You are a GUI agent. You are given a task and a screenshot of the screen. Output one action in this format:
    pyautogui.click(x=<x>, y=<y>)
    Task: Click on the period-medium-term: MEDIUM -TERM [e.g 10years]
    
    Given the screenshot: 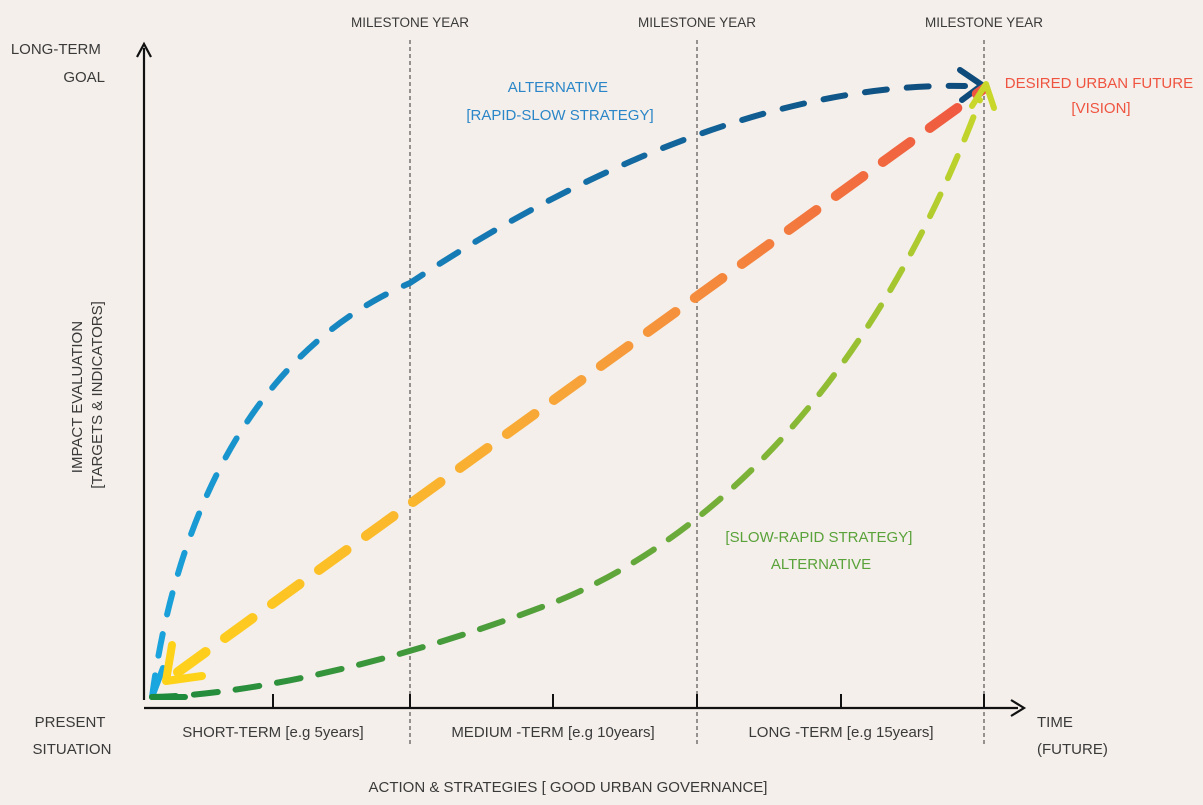 What is the action you would take?
    pyautogui.click(x=552, y=732)
    